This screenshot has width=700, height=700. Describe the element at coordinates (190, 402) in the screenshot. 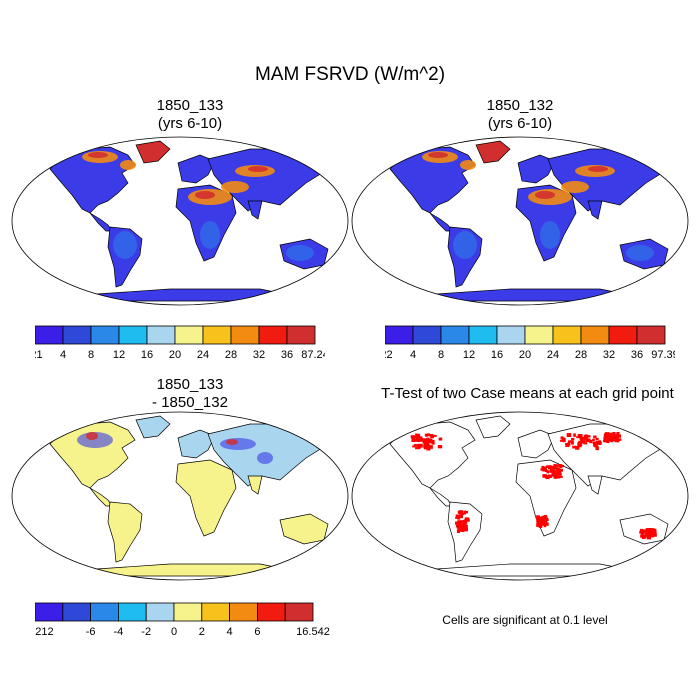

I see `panel-3-title-line2: - 1850_132` at that location.